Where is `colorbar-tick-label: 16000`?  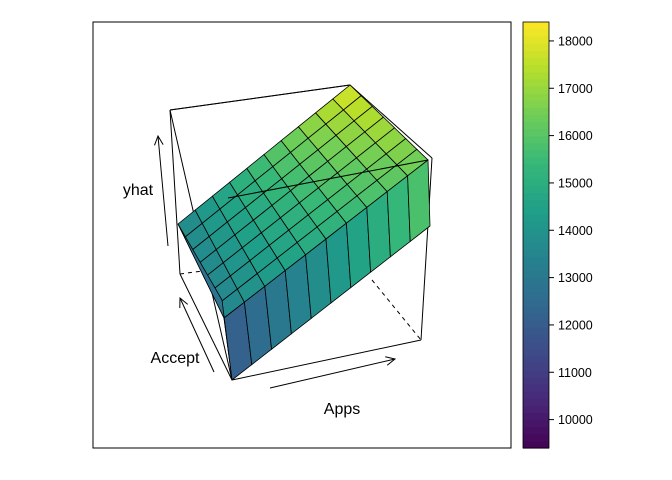 colorbar-tick-label: 16000 is located at coordinates (575, 136).